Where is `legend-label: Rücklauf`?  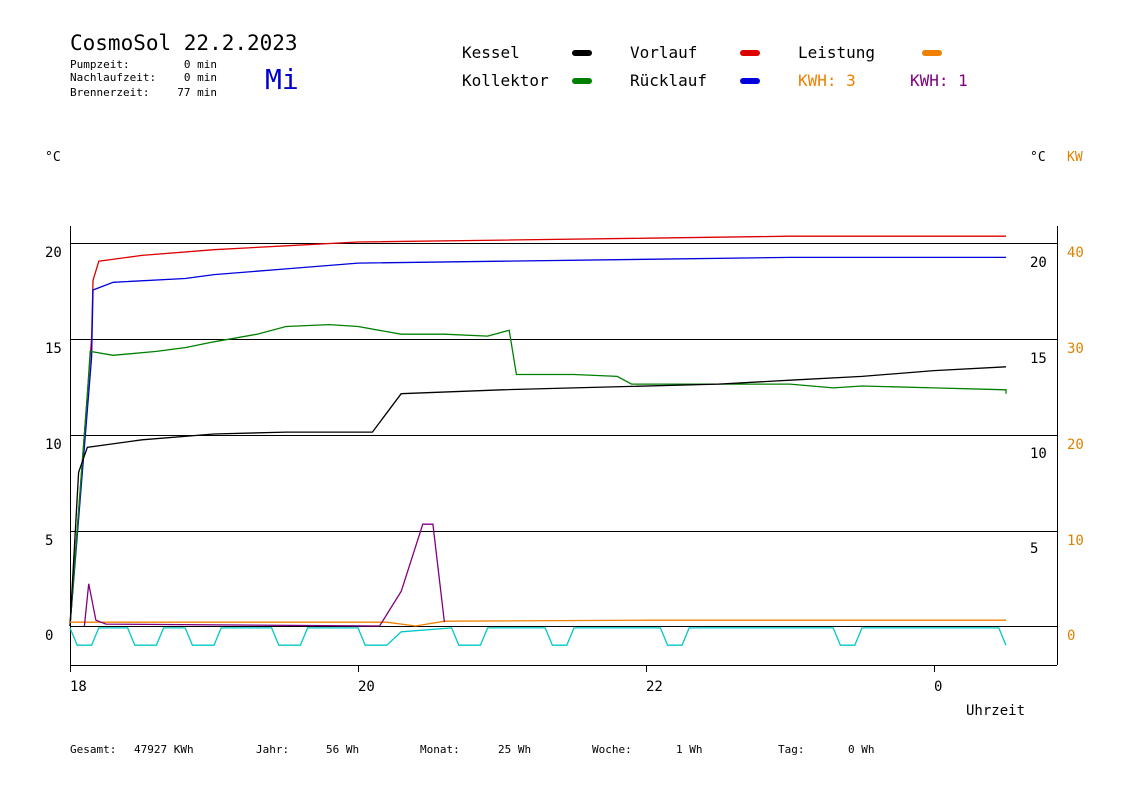 legend-label: Rücklauf is located at coordinates (668, 80).